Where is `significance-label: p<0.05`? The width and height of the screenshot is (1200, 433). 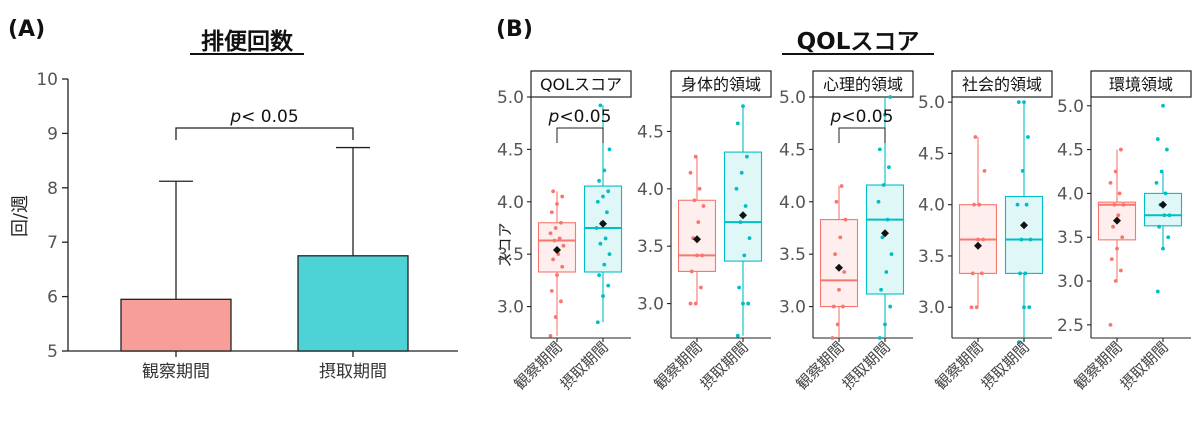
significance-label: p<0.05 is located at coordinates (862, 117).